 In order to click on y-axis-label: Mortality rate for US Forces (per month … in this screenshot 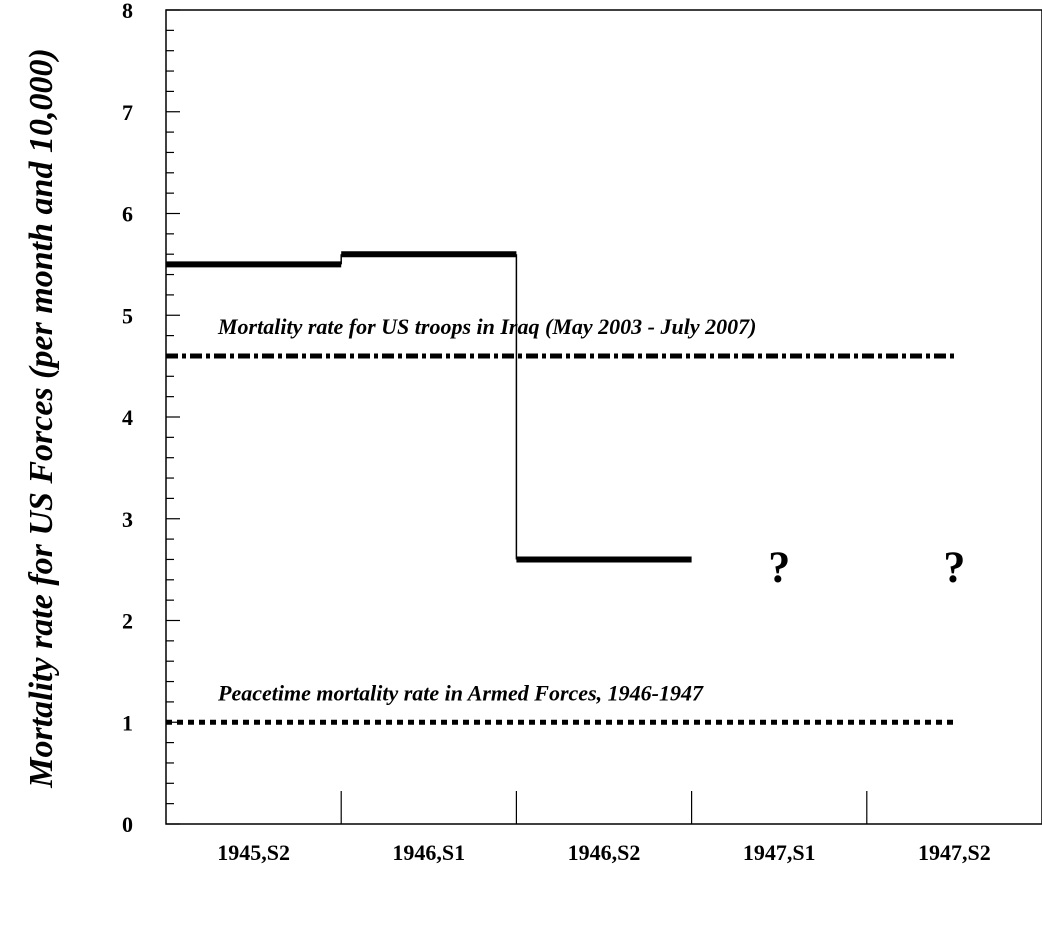, I will do `click(41, 418)`.